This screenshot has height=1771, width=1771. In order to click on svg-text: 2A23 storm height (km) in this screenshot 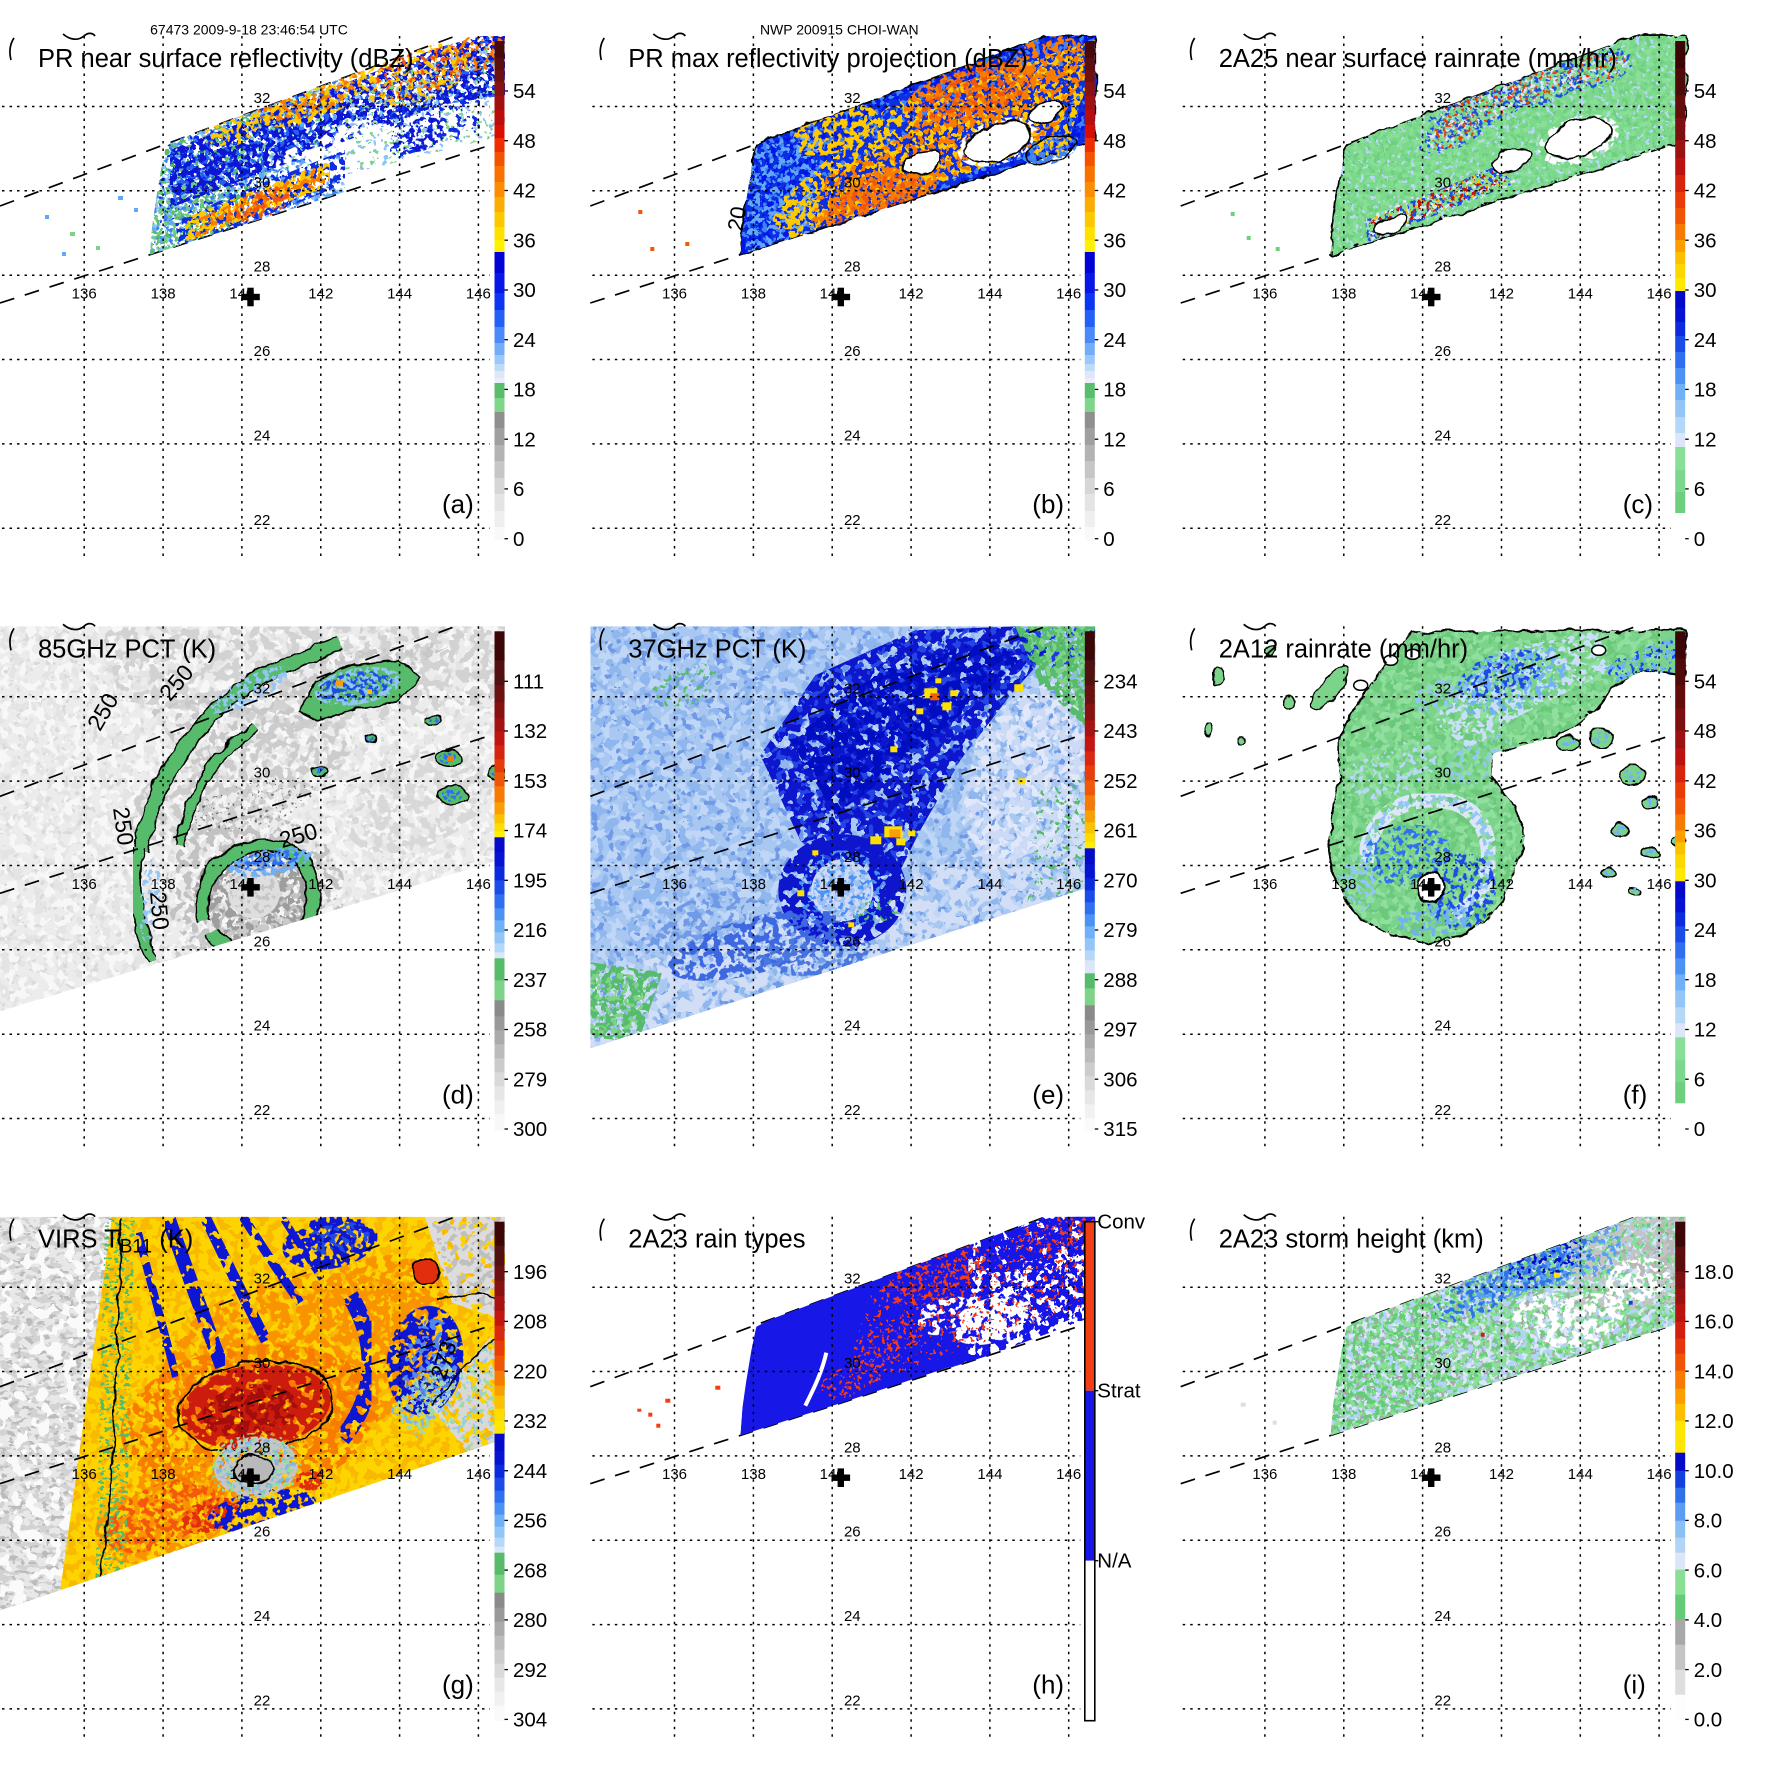, I will do `click(1351, 1240)`.